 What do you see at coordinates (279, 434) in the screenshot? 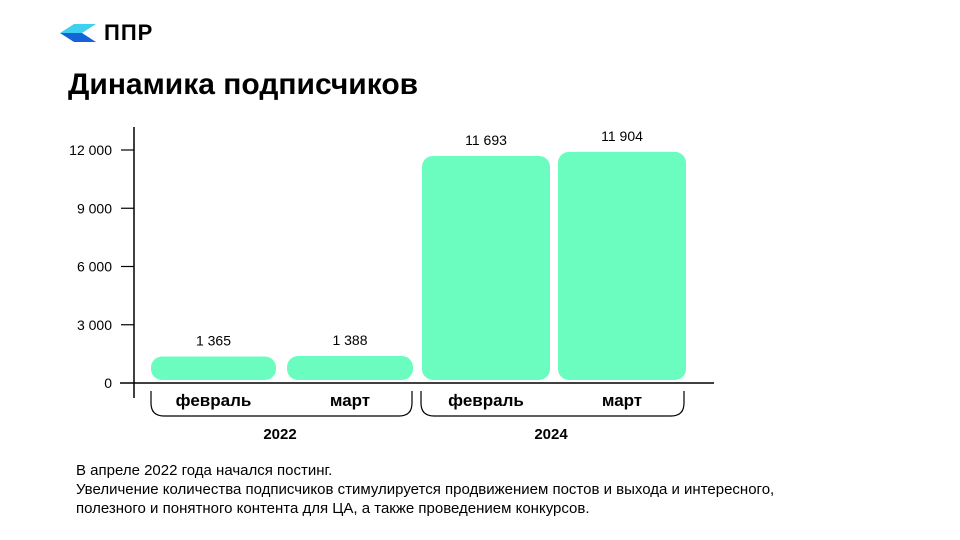
I see `group-label: 2022` at bounding box center [279, 434].